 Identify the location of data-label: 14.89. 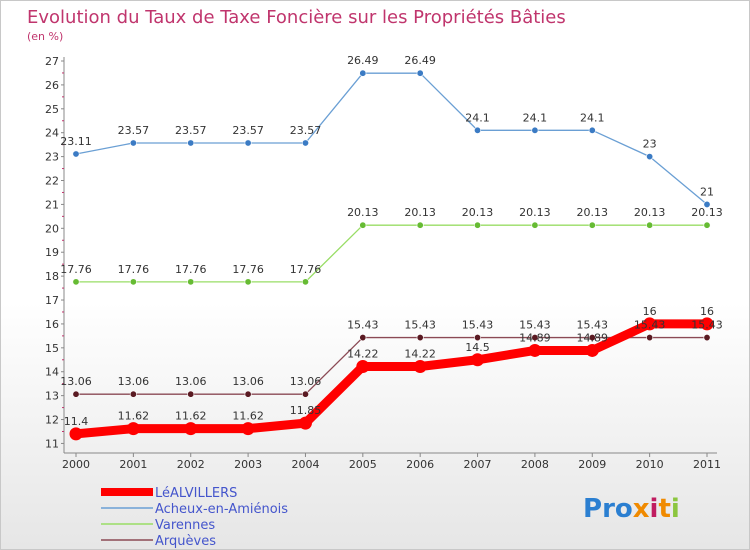
(593, 337).